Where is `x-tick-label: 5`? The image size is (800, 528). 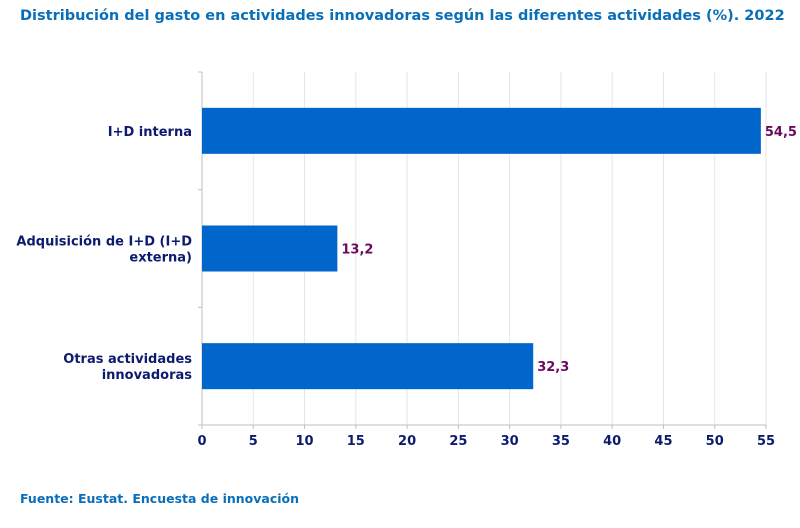
x-tick-label: 5 is located at coordinates (253, 441).